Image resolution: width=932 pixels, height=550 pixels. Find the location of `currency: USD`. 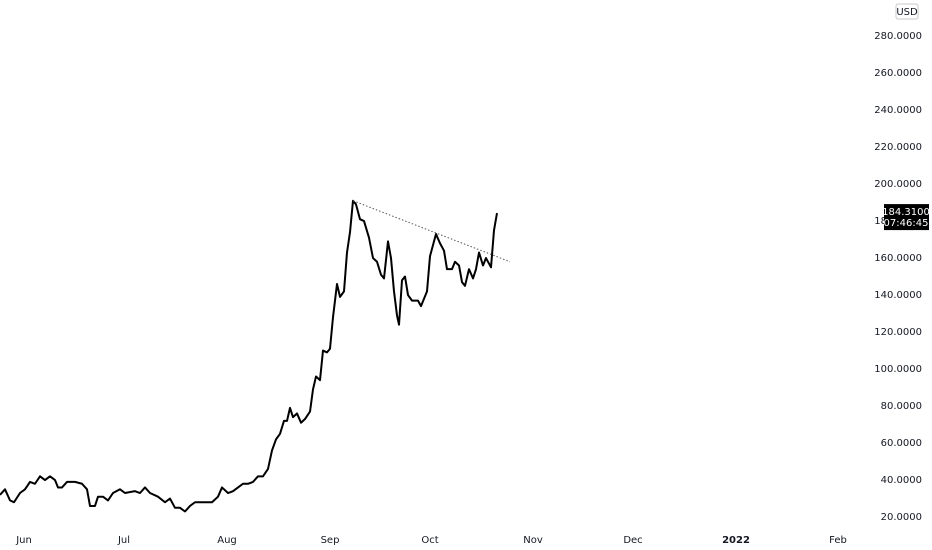

currency: USD is located at coordinates (907, 12).